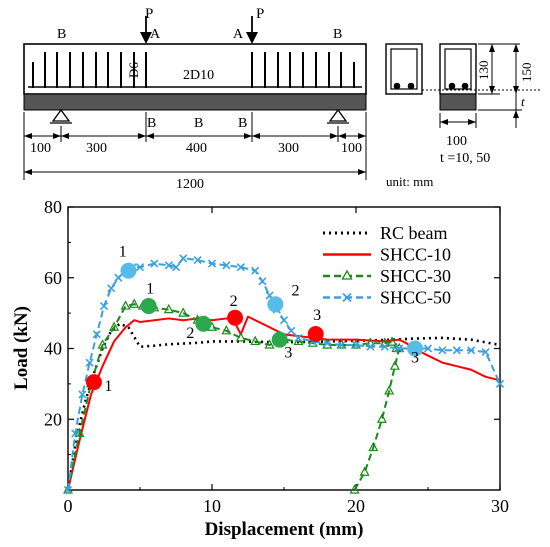 Image resolution: width=550 pixels, height=547 pixels. Describe the element at coordinates (242, 123) in the screenshot. I see `section-b-mid-right: B` at that location.